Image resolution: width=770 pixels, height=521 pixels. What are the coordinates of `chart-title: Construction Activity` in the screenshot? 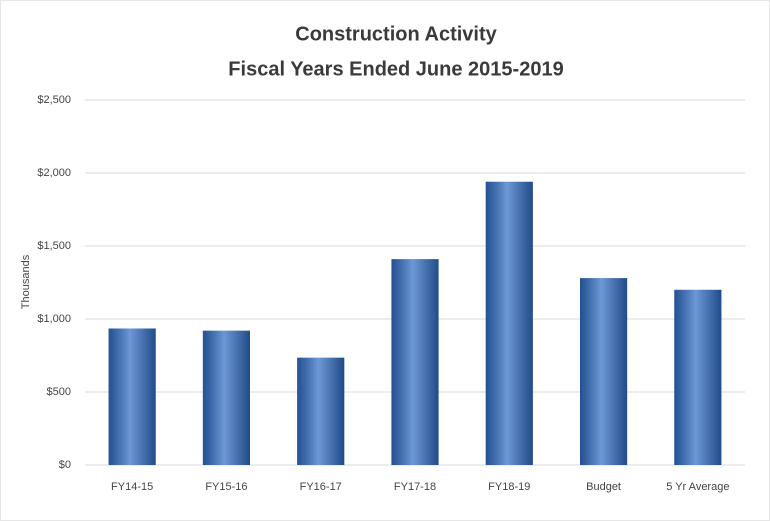 It's located at (396, 34).